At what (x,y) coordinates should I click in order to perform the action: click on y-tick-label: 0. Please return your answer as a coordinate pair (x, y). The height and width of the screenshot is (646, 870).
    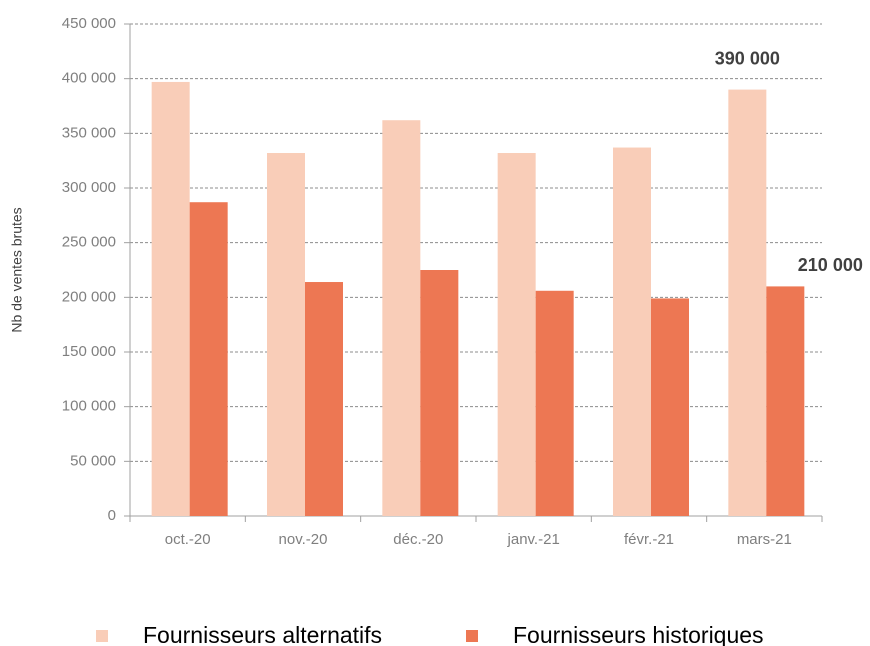
    Looking at the image, I should click on (112, 515).